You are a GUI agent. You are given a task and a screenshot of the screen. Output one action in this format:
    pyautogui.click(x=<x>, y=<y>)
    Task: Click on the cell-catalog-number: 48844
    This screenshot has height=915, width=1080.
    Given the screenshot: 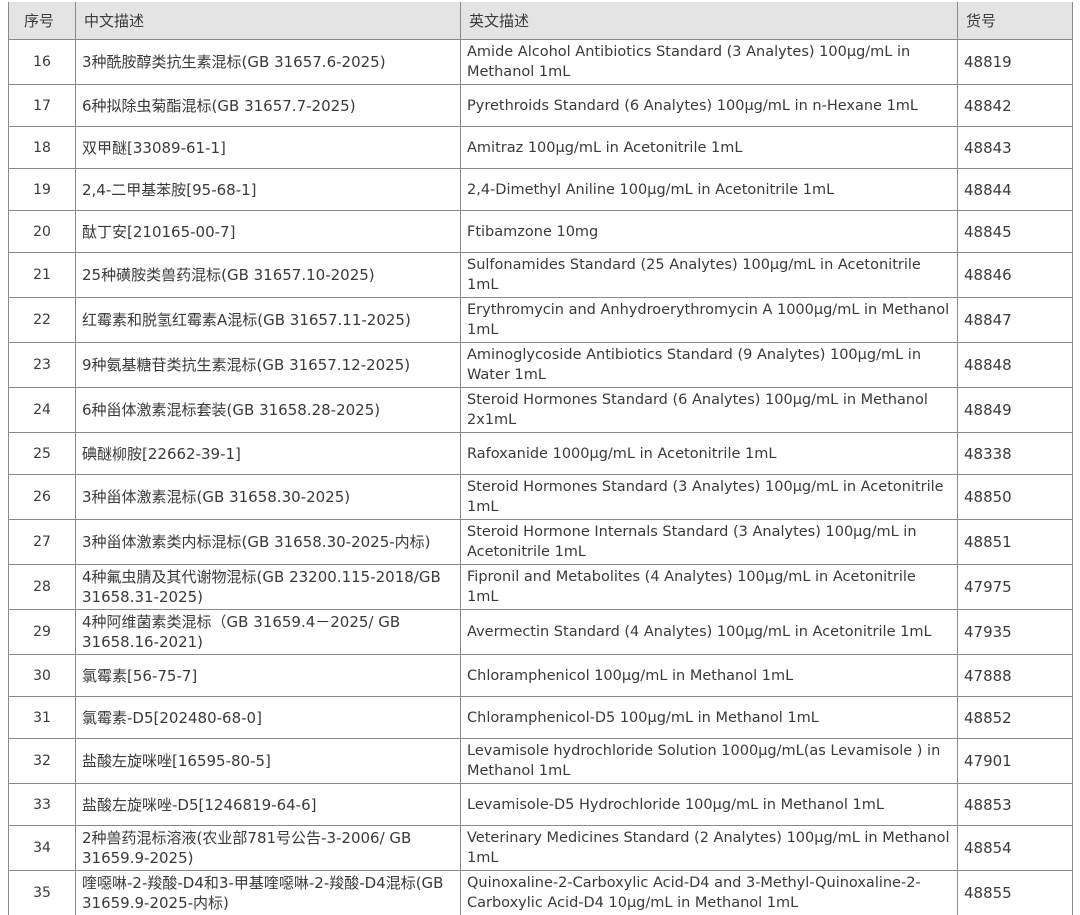 What is the action you would take?
    pyautogui.click(x=1015, y=189)
    